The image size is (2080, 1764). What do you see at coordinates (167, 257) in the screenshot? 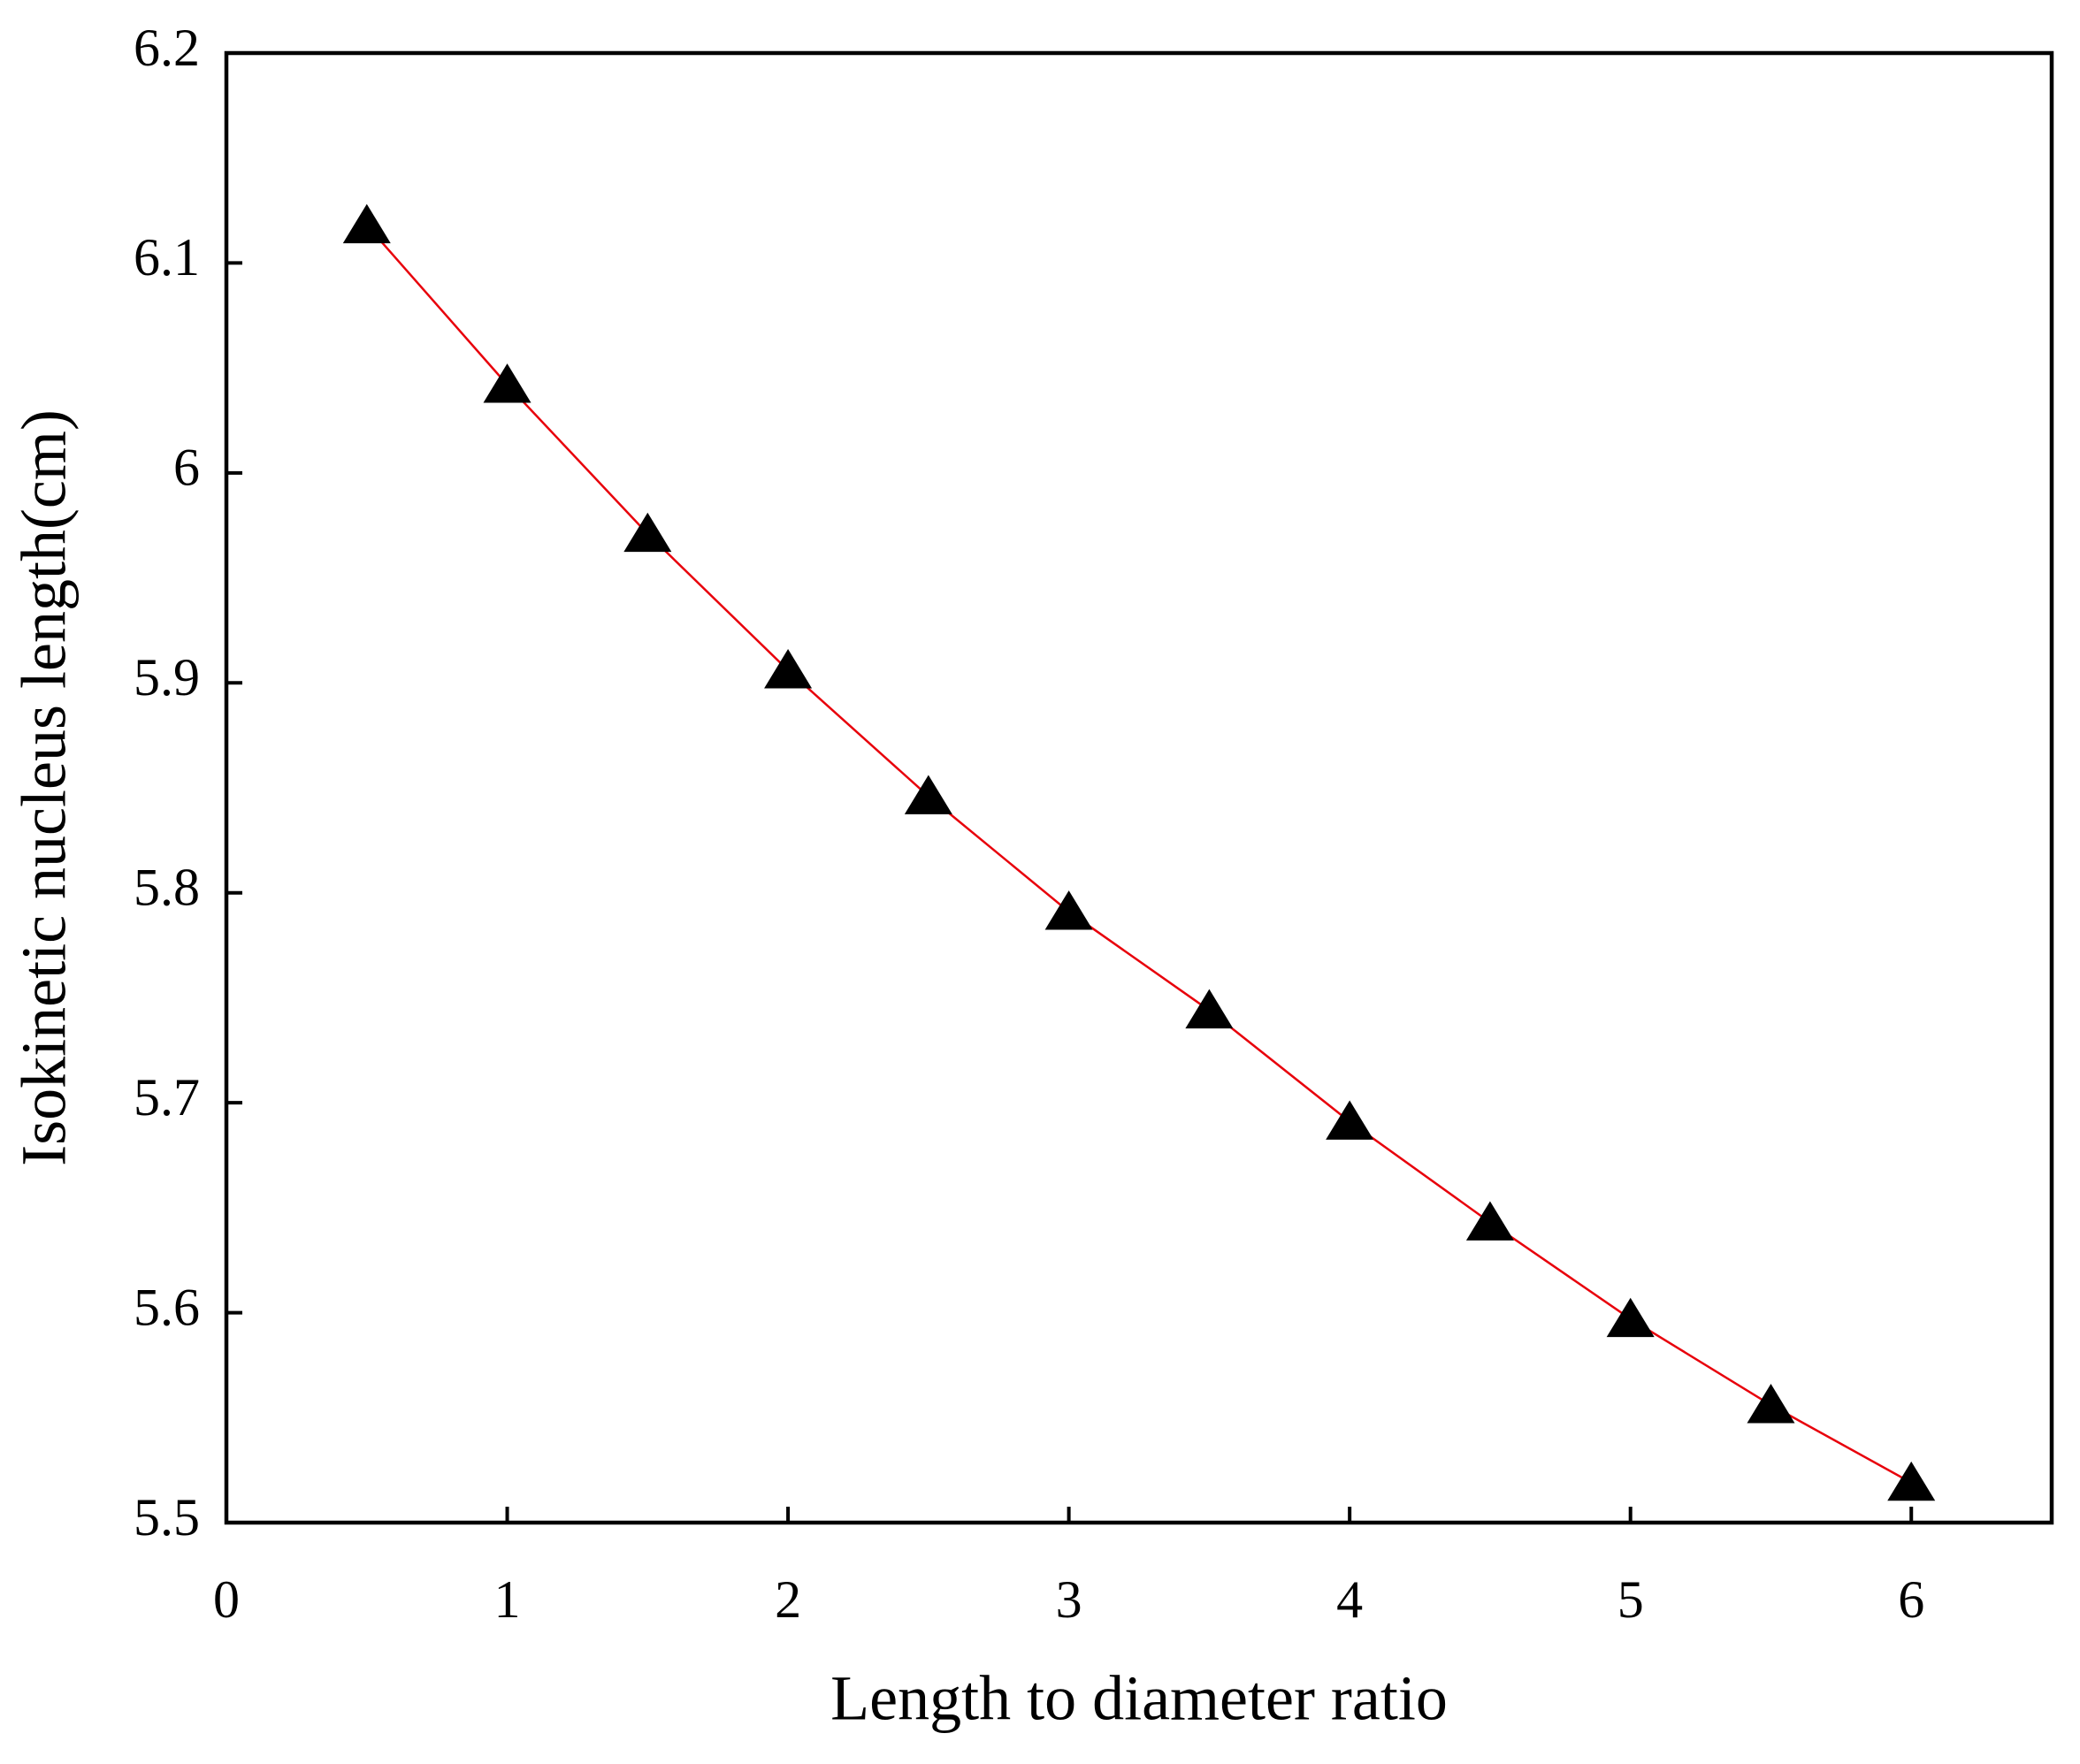
I see `y-tick-label: 6.1` at bounding box center [167, 257].